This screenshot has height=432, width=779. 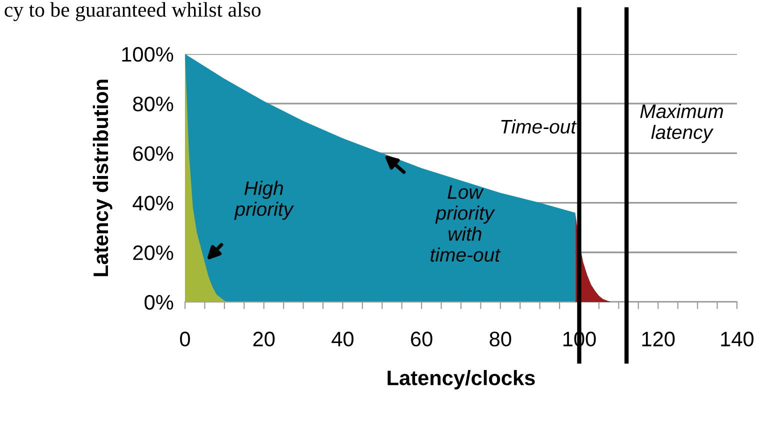 What do you see at coordinates (264, 200) in the screenshot?
I see `annotation: High priority` at bounding box center [264, 200].